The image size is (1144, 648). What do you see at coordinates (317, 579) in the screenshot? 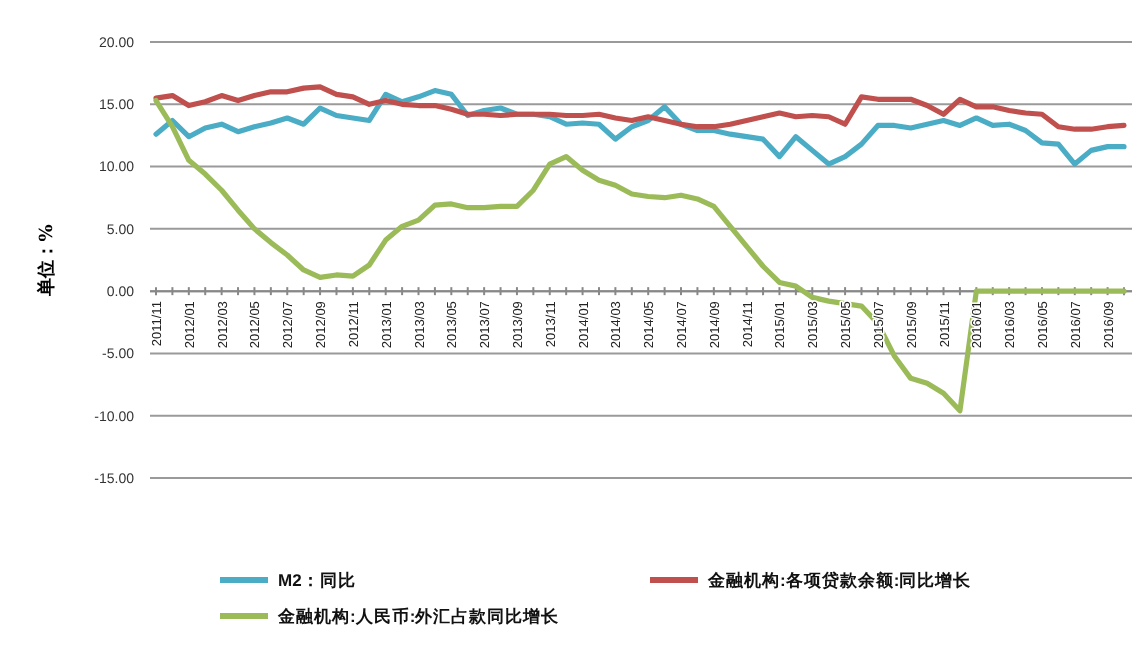
I see `legend-label: M2：同比` at bounding box center [317, 579].